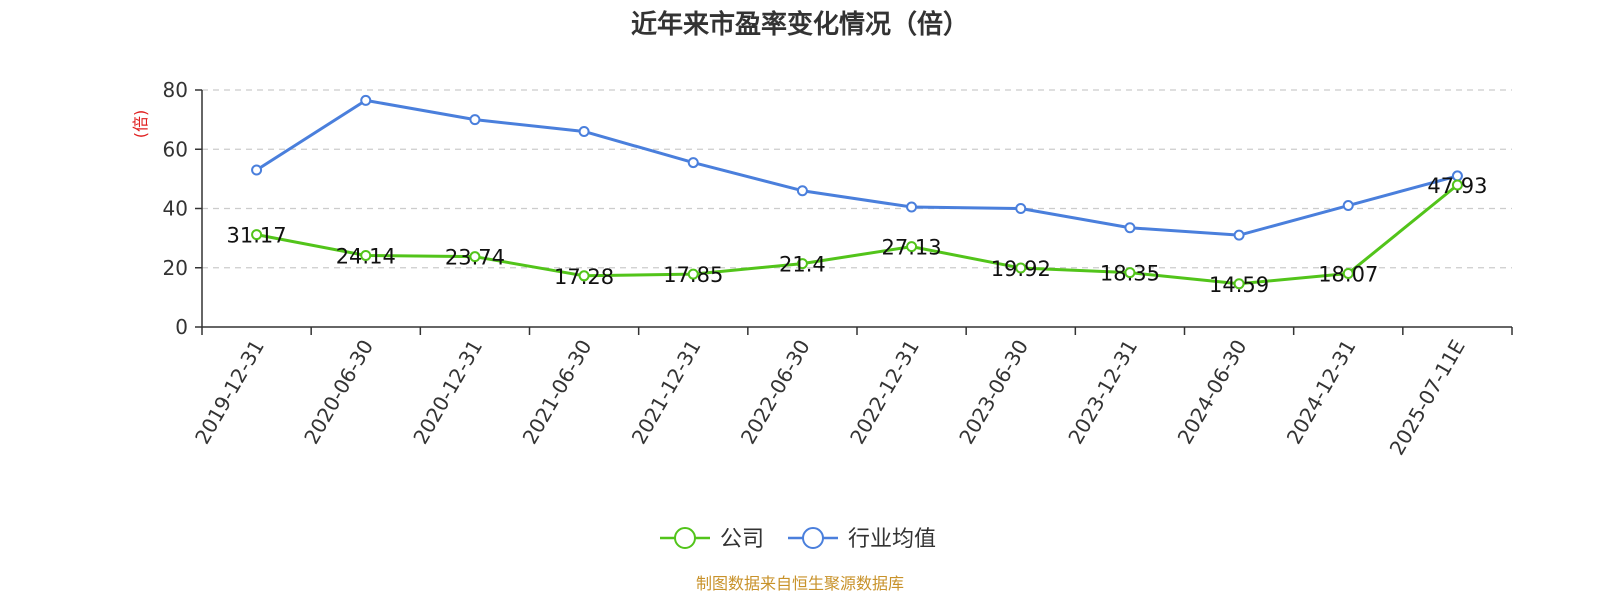  I want to click on data-label: 23.74, so click(475, 258).